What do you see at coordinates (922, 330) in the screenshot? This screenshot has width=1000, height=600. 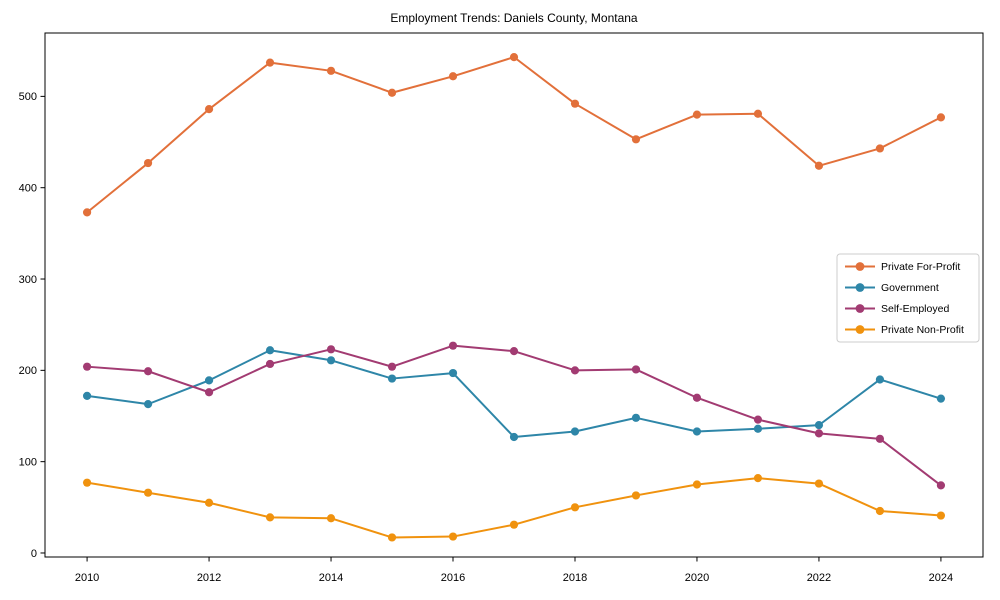 I see `legend-label: Private Non-Profit` at bounding box center [922, 330].